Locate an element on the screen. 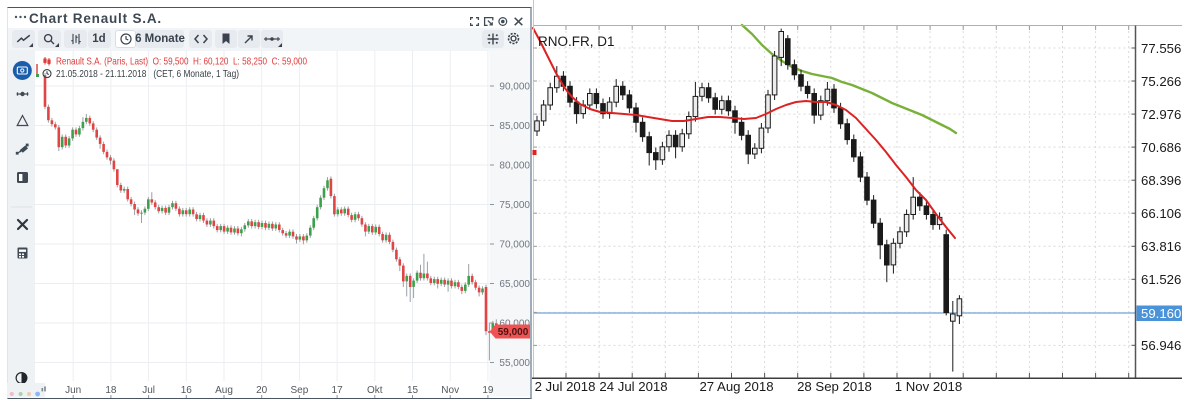 This screenshot has width=1182, height=417. svg-text: 70,000 is located at coordinates (514, 245).